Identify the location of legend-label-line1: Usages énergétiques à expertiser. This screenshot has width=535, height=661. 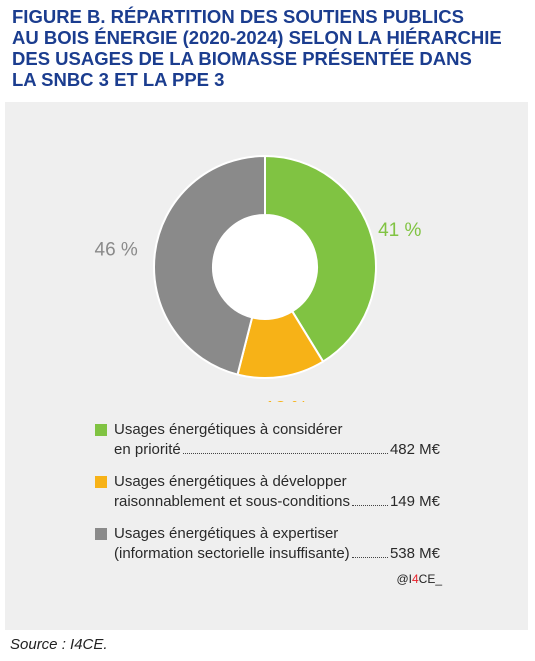
(226, 533).